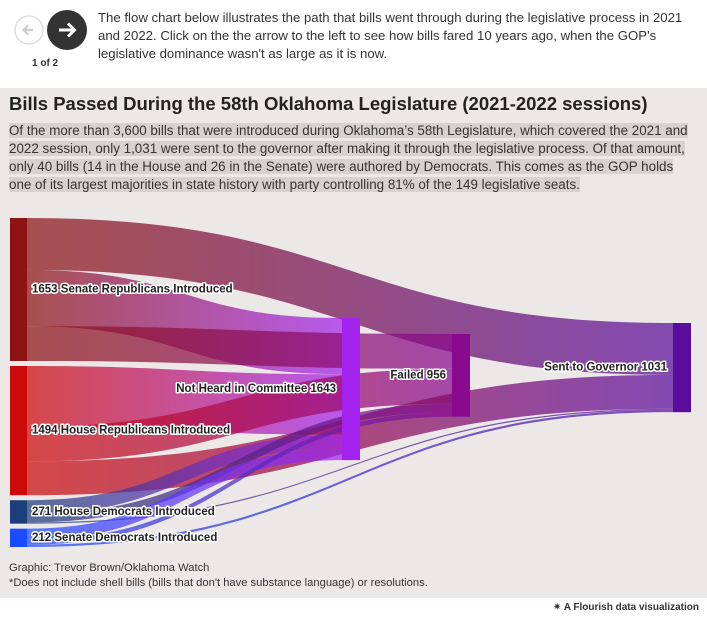 The width and height of the screenshot is (707, 619). I want to click on node-label: 1653 Senate Republicans Introduced, so click(132, 290).